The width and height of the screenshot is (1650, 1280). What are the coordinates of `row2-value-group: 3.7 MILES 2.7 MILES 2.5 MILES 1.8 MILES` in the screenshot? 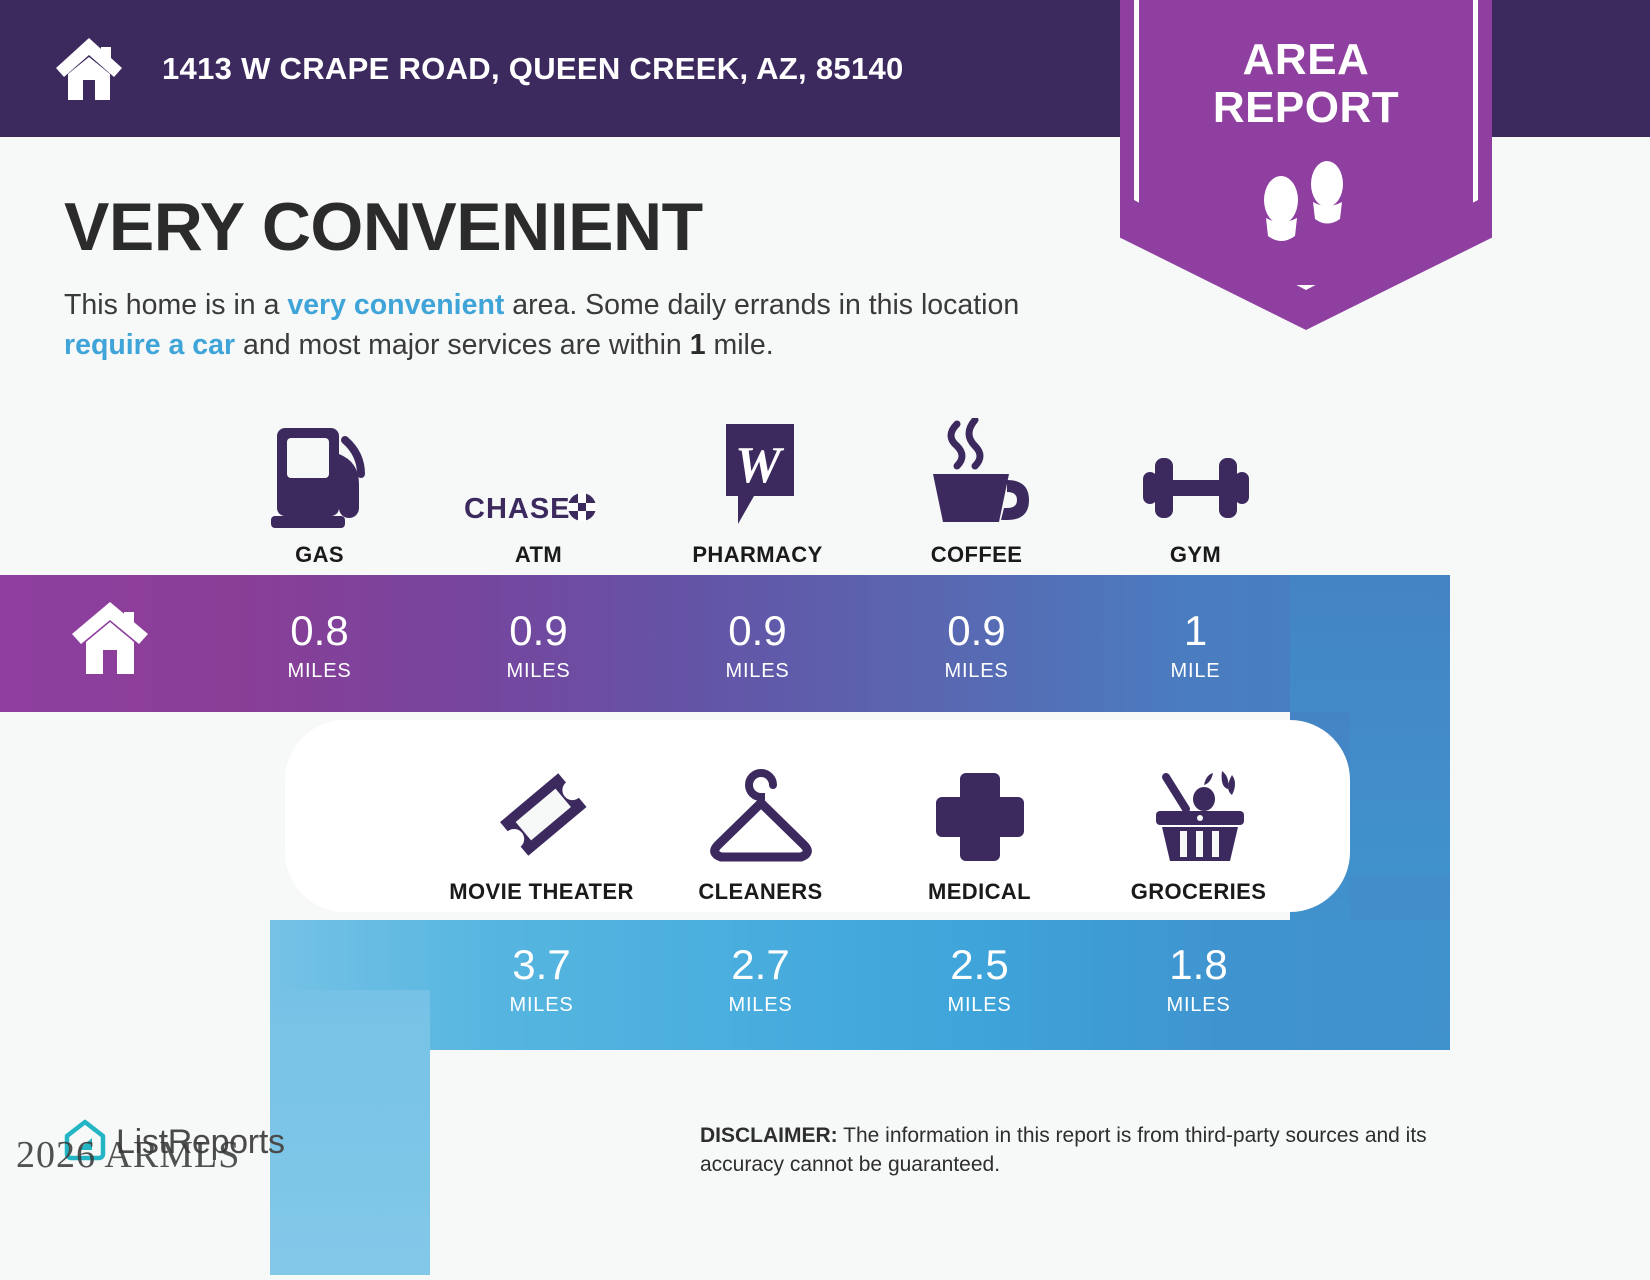 It's located at (870, 980).